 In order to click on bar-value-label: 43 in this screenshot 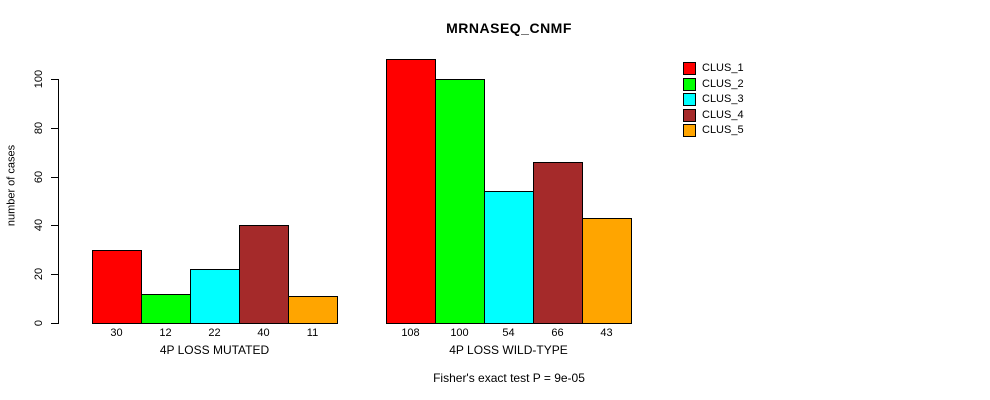, I will do `click(606, 333)`.